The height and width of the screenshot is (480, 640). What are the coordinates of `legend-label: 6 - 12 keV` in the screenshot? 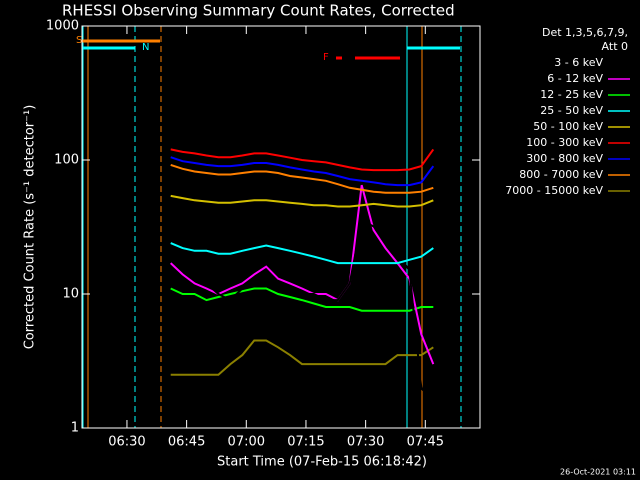 It's located at (575, 78).